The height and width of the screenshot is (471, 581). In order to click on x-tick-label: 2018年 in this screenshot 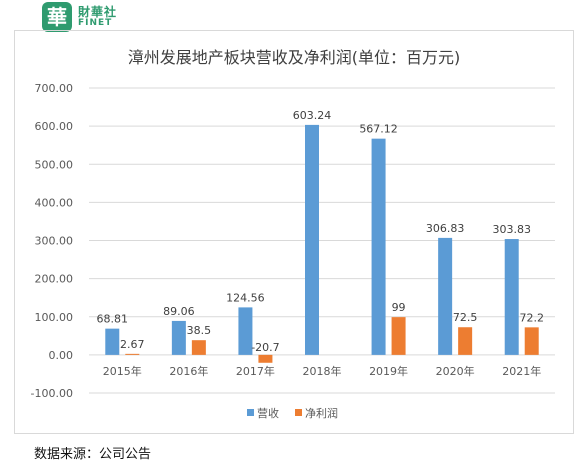, I will do `click(322, 371)`.